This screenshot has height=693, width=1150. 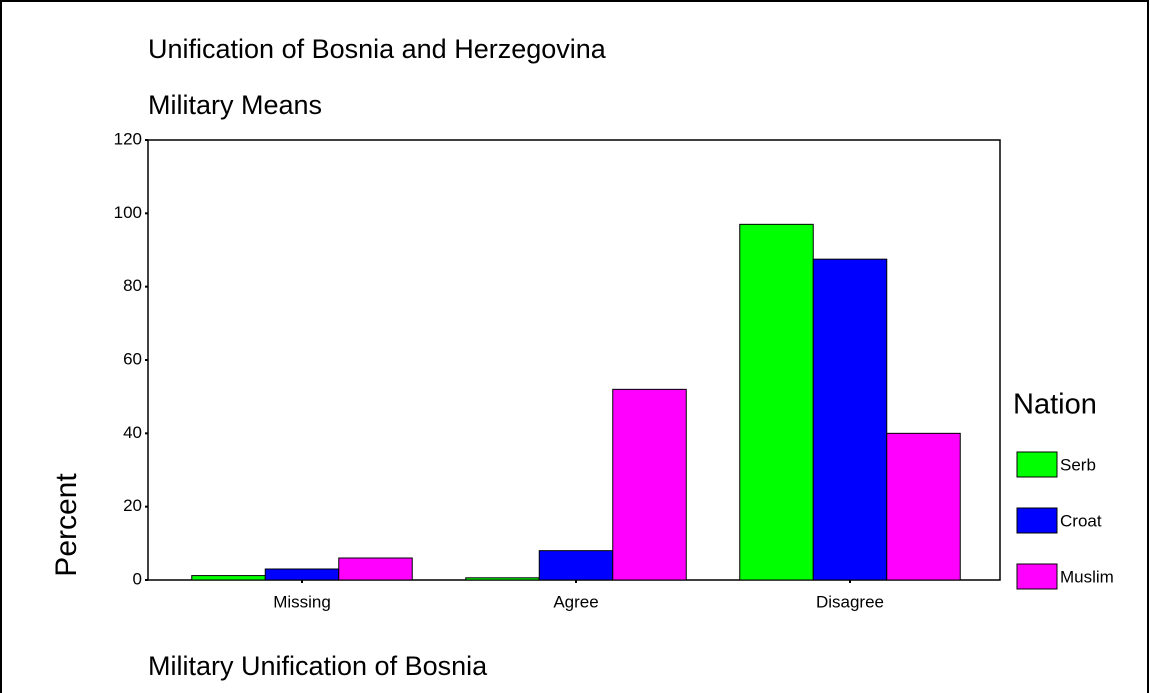 What do you see at coordinates (1081, 520) in the screenshot?
I see `legend-label: Croat` at bounding box center [1081, 520].